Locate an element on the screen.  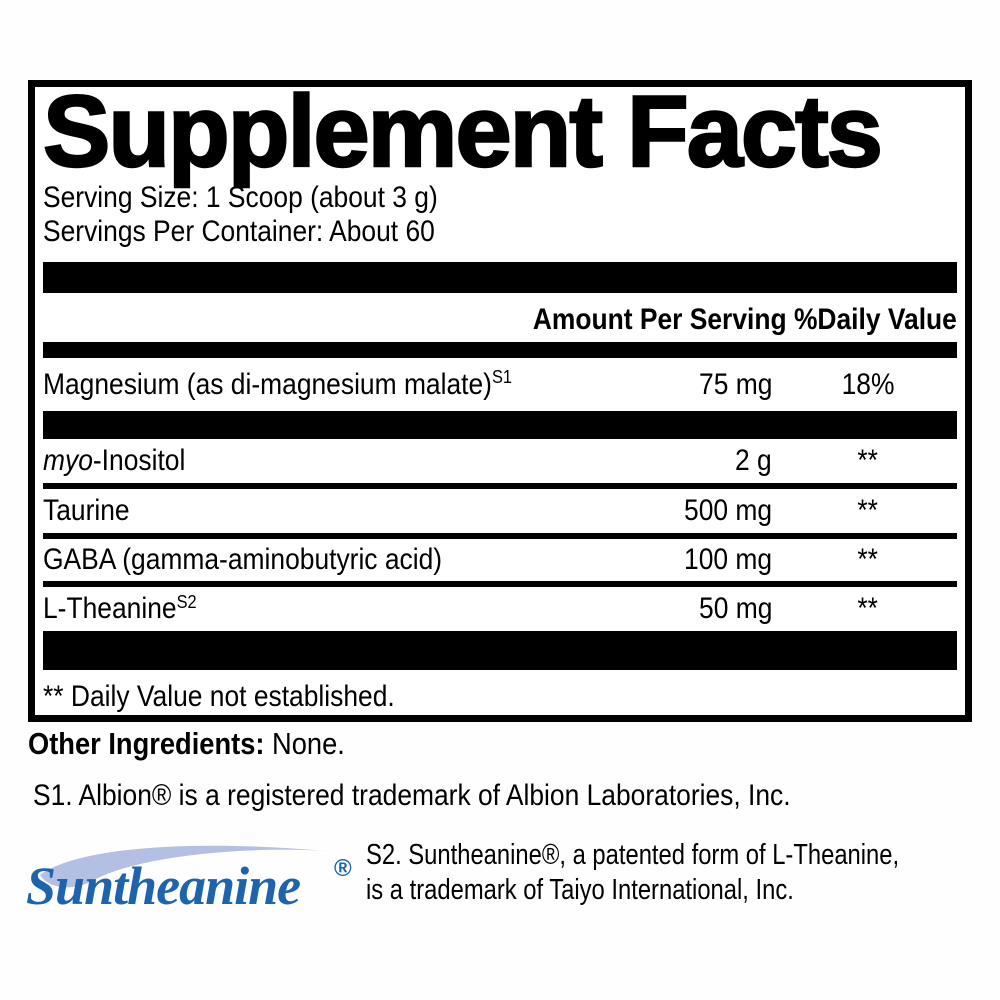
nutrient-name-italic-prefix: myo is located at coordinates (68, 460).